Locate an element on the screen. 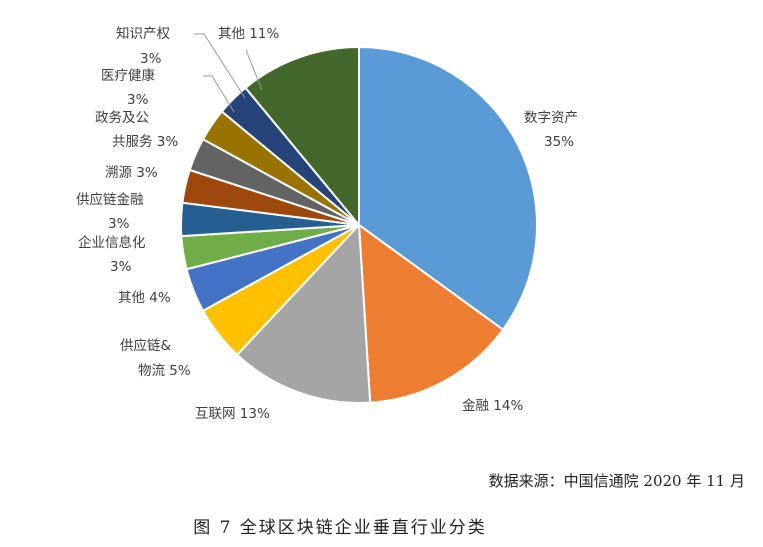 This screenshot has height=547, width=763. slice-label: 知识产权 is located at coordinates (143, 33).